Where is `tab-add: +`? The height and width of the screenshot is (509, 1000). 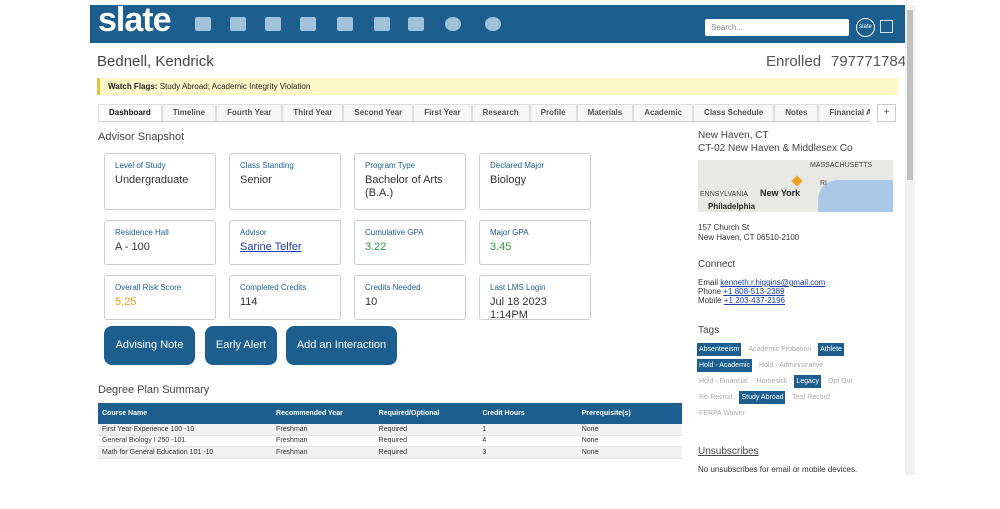 tab-add: + is located at coordinates (886, 113).